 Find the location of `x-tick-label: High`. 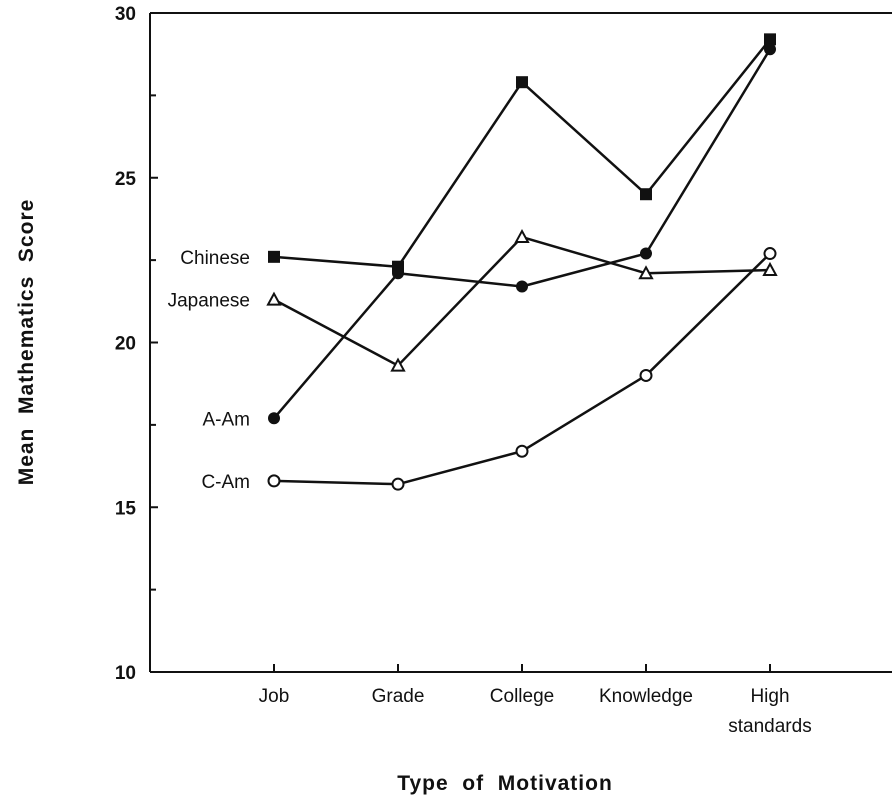

x-tick-label: High is located at coordinates (769, 696).